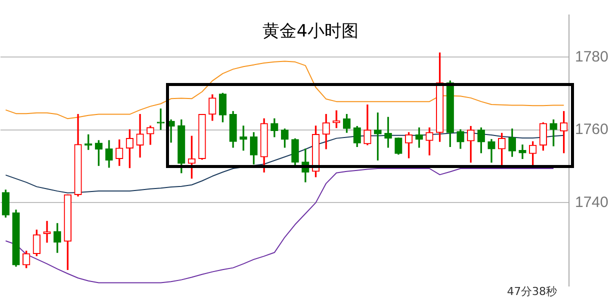 The height and width of the screenshot is (301, 608). I want to click on y-tick-label: 1780, so click(591, 57).